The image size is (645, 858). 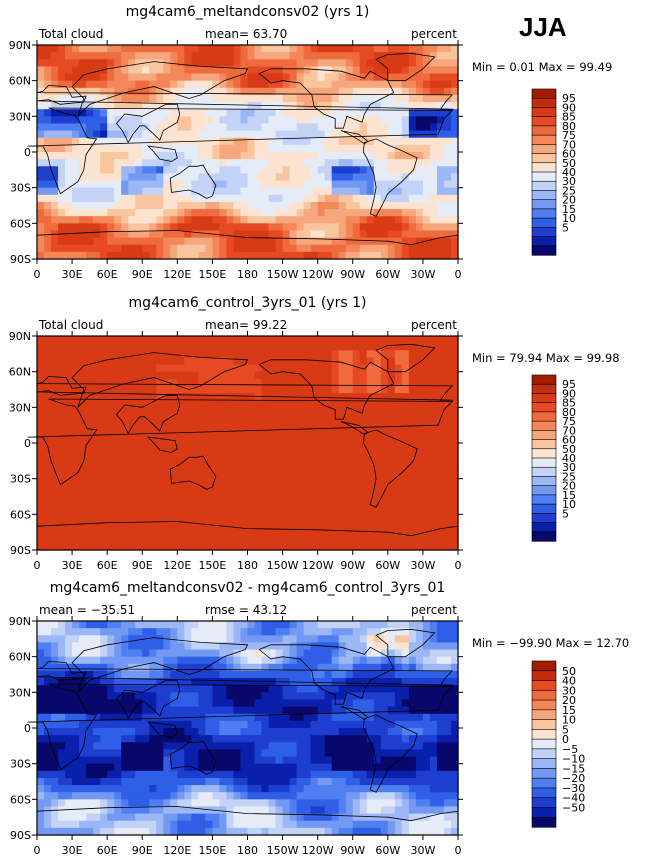 What do you see at coordinates (569, 107) in the screenshot?
I see `colorbar-label: 90` at bounding box center [569, 107].